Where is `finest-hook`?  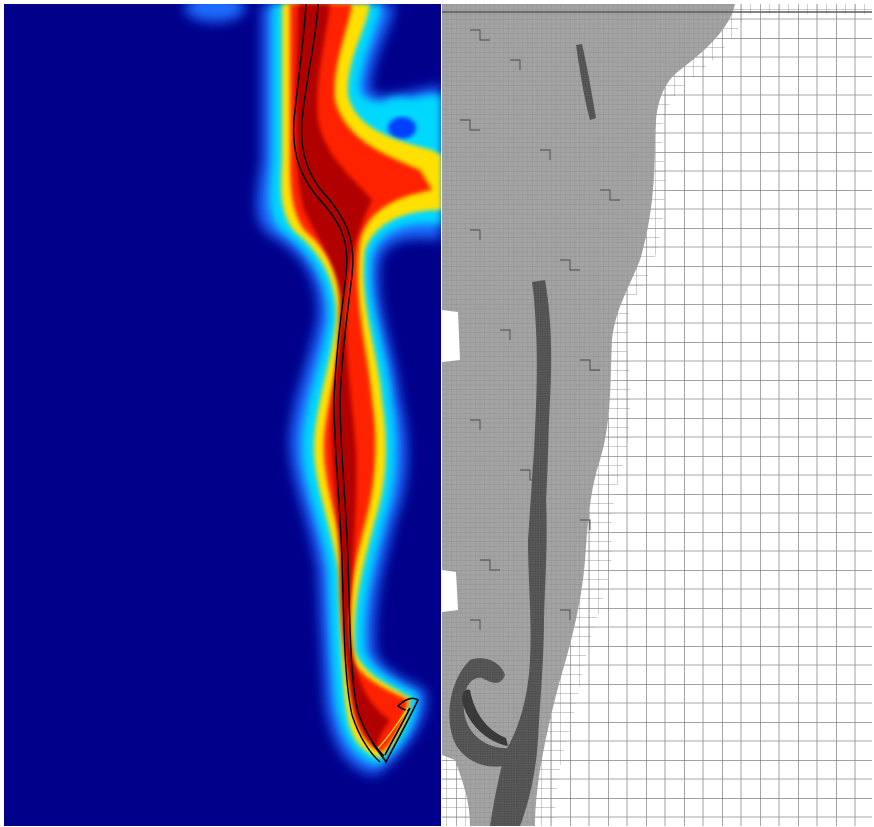 finest-hook is located at coordinates (484, 712).